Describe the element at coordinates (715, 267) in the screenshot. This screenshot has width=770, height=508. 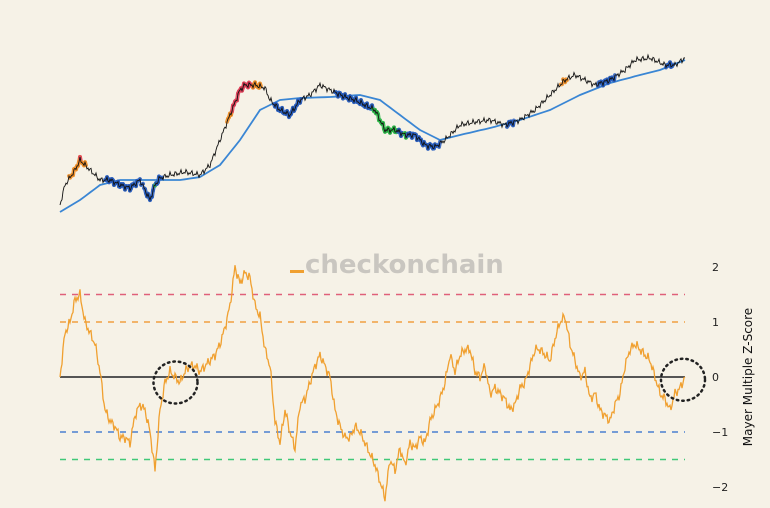
I see `y-tick-label: 2` at that location.